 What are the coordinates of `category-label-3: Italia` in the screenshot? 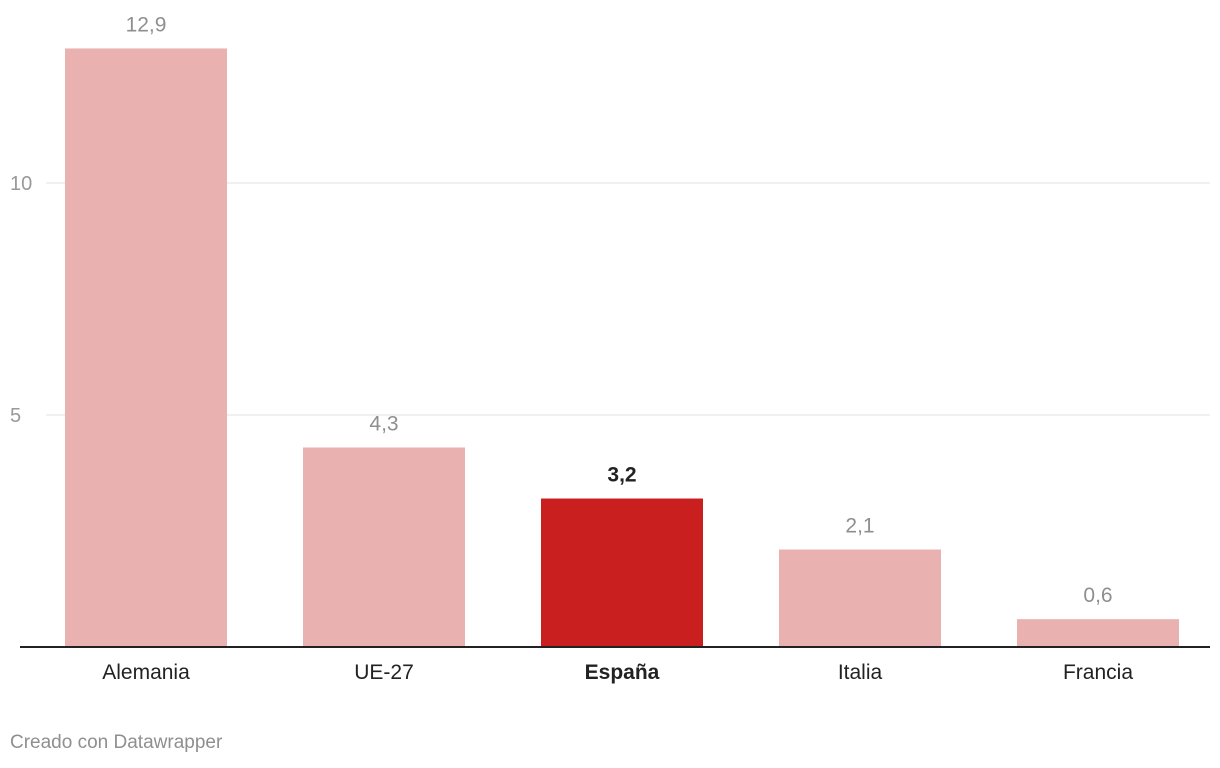 It's located at (860, 672).